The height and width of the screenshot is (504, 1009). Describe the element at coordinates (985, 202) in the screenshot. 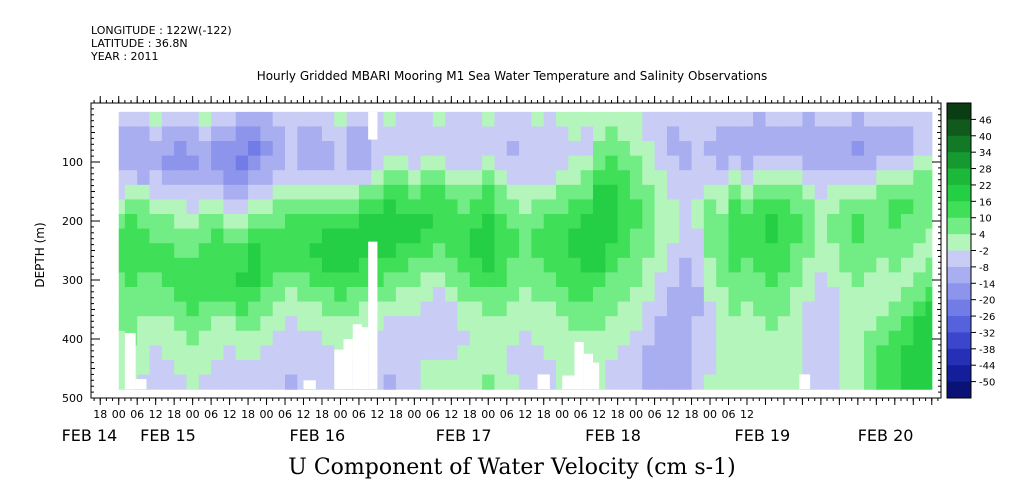

I see `colorbar-label: 16` at that location.